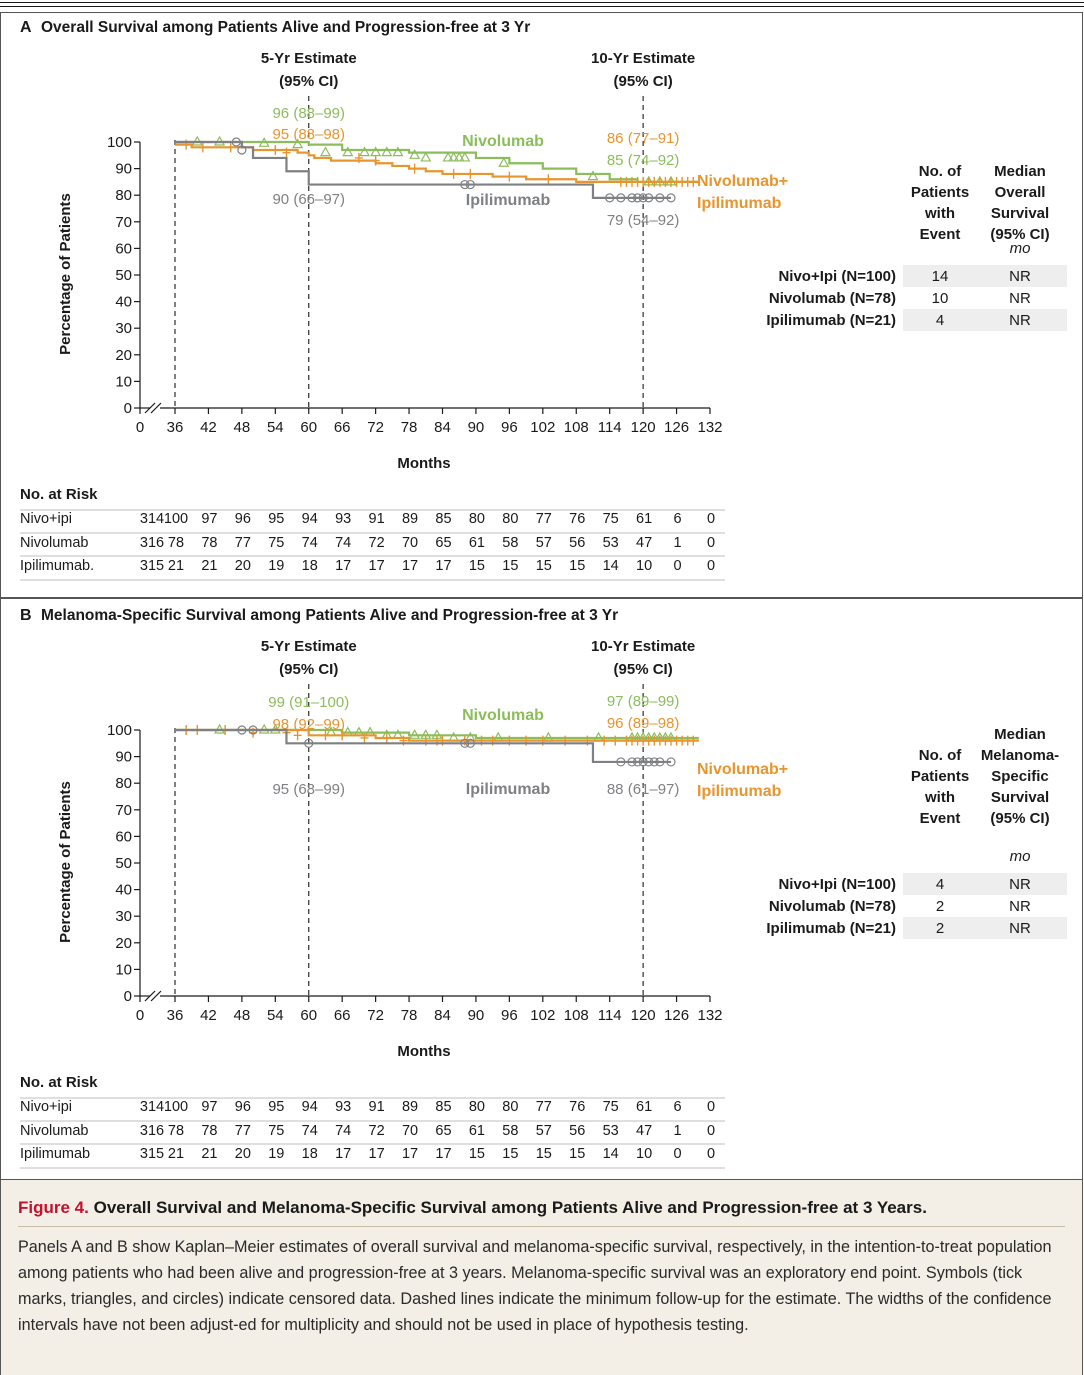  I want to click on panel-letter: B, so click(26, 615).